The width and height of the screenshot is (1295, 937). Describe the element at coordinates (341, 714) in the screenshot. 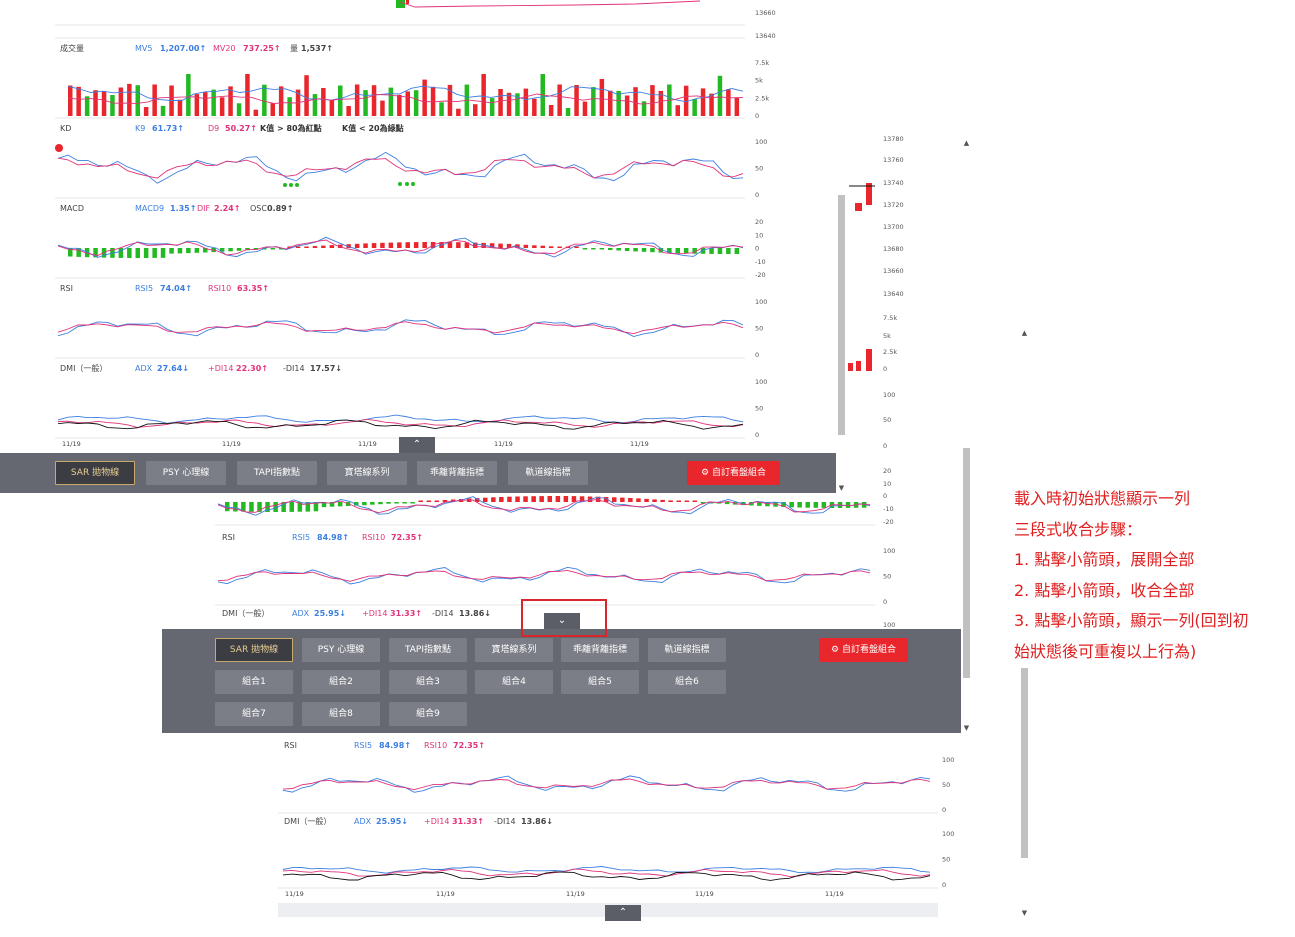

I see `combo-button: 組合8` at that location.